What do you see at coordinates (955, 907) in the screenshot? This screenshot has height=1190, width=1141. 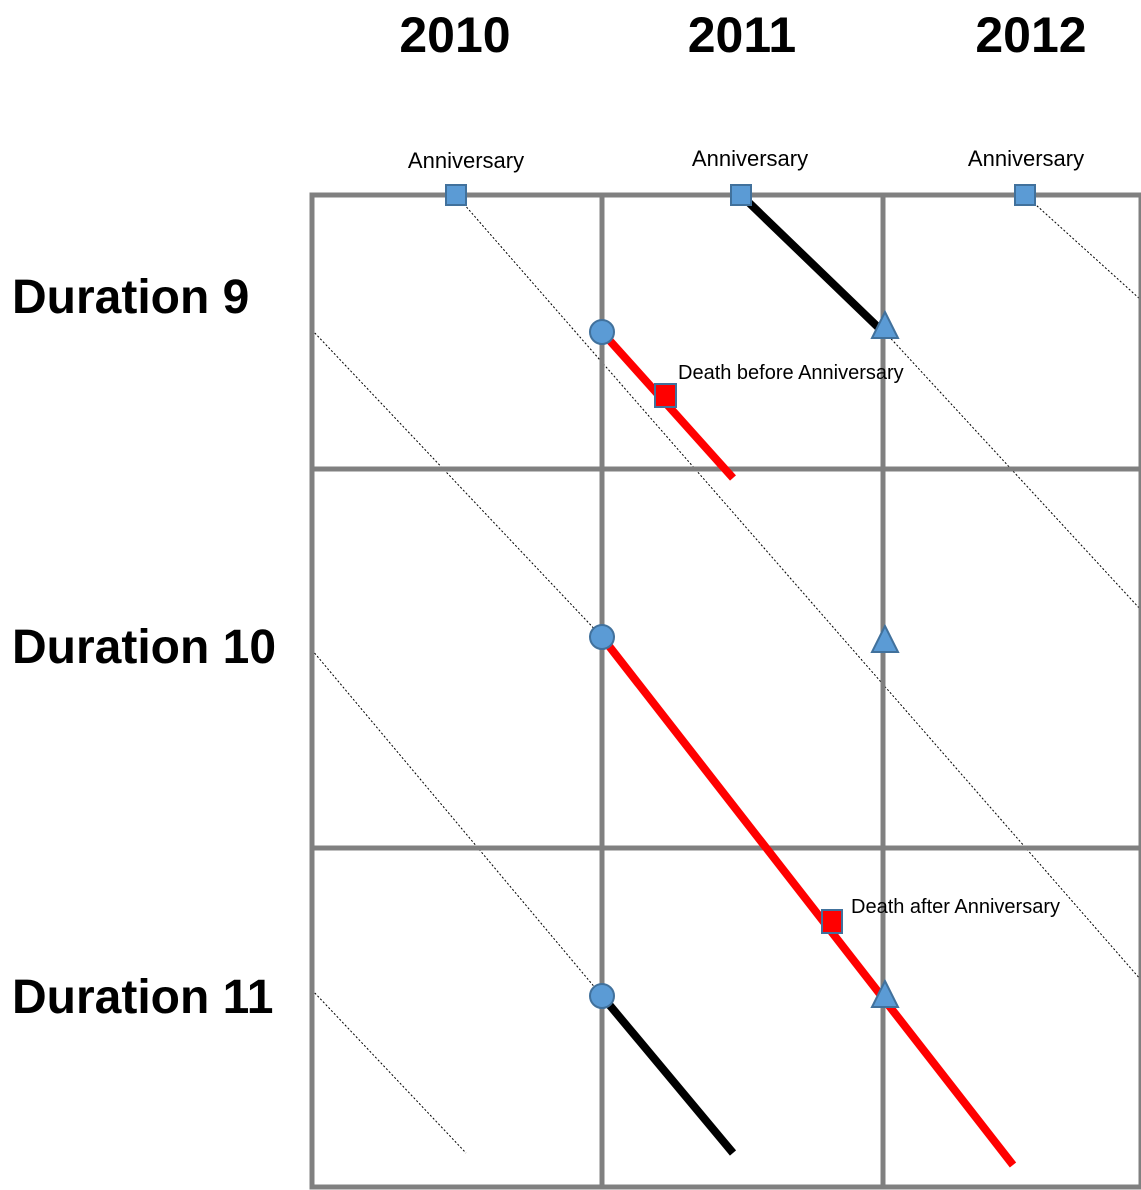 I see `death-after-label: Death after Anniversary` at bounding box center [955, 907].